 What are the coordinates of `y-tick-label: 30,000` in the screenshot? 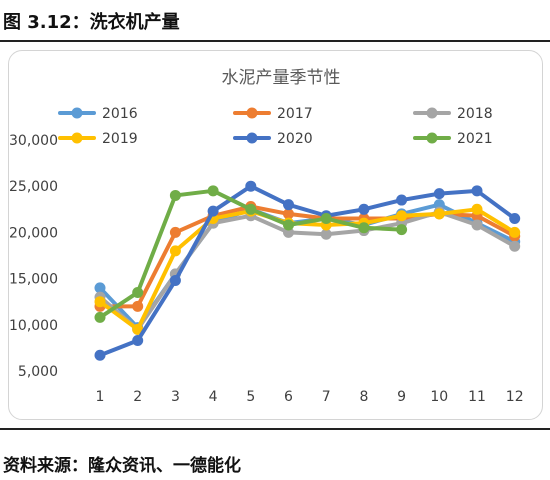 It's located at (33, 141).